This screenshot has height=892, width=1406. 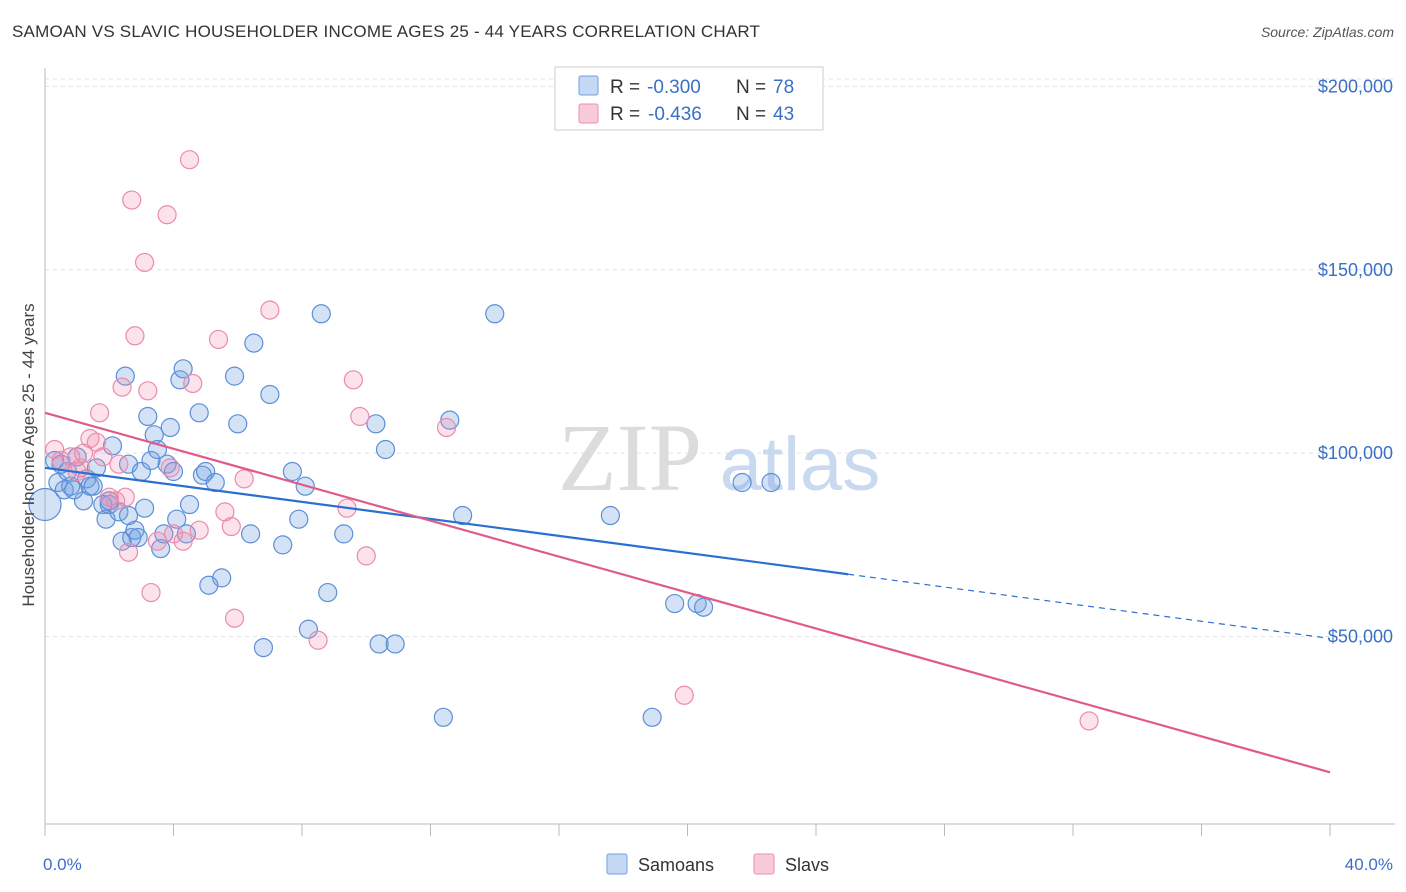 What do you see at coordinates (783, 114) in the screenshot?
I see `slavs-n-value: 43` at bounding box center [783, 114].